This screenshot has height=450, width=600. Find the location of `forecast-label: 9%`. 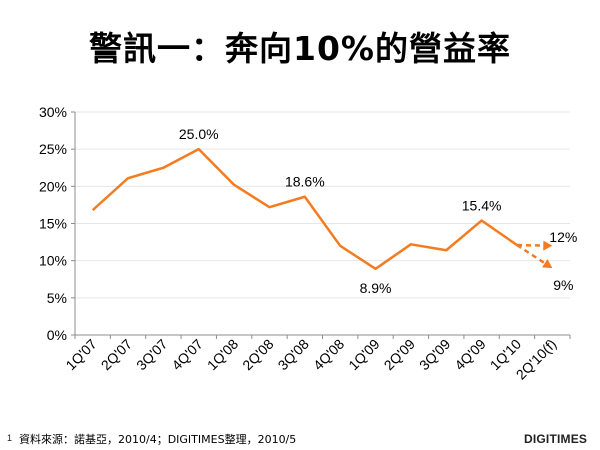

forecast-label: 9% is located at coordinates (563, 285).